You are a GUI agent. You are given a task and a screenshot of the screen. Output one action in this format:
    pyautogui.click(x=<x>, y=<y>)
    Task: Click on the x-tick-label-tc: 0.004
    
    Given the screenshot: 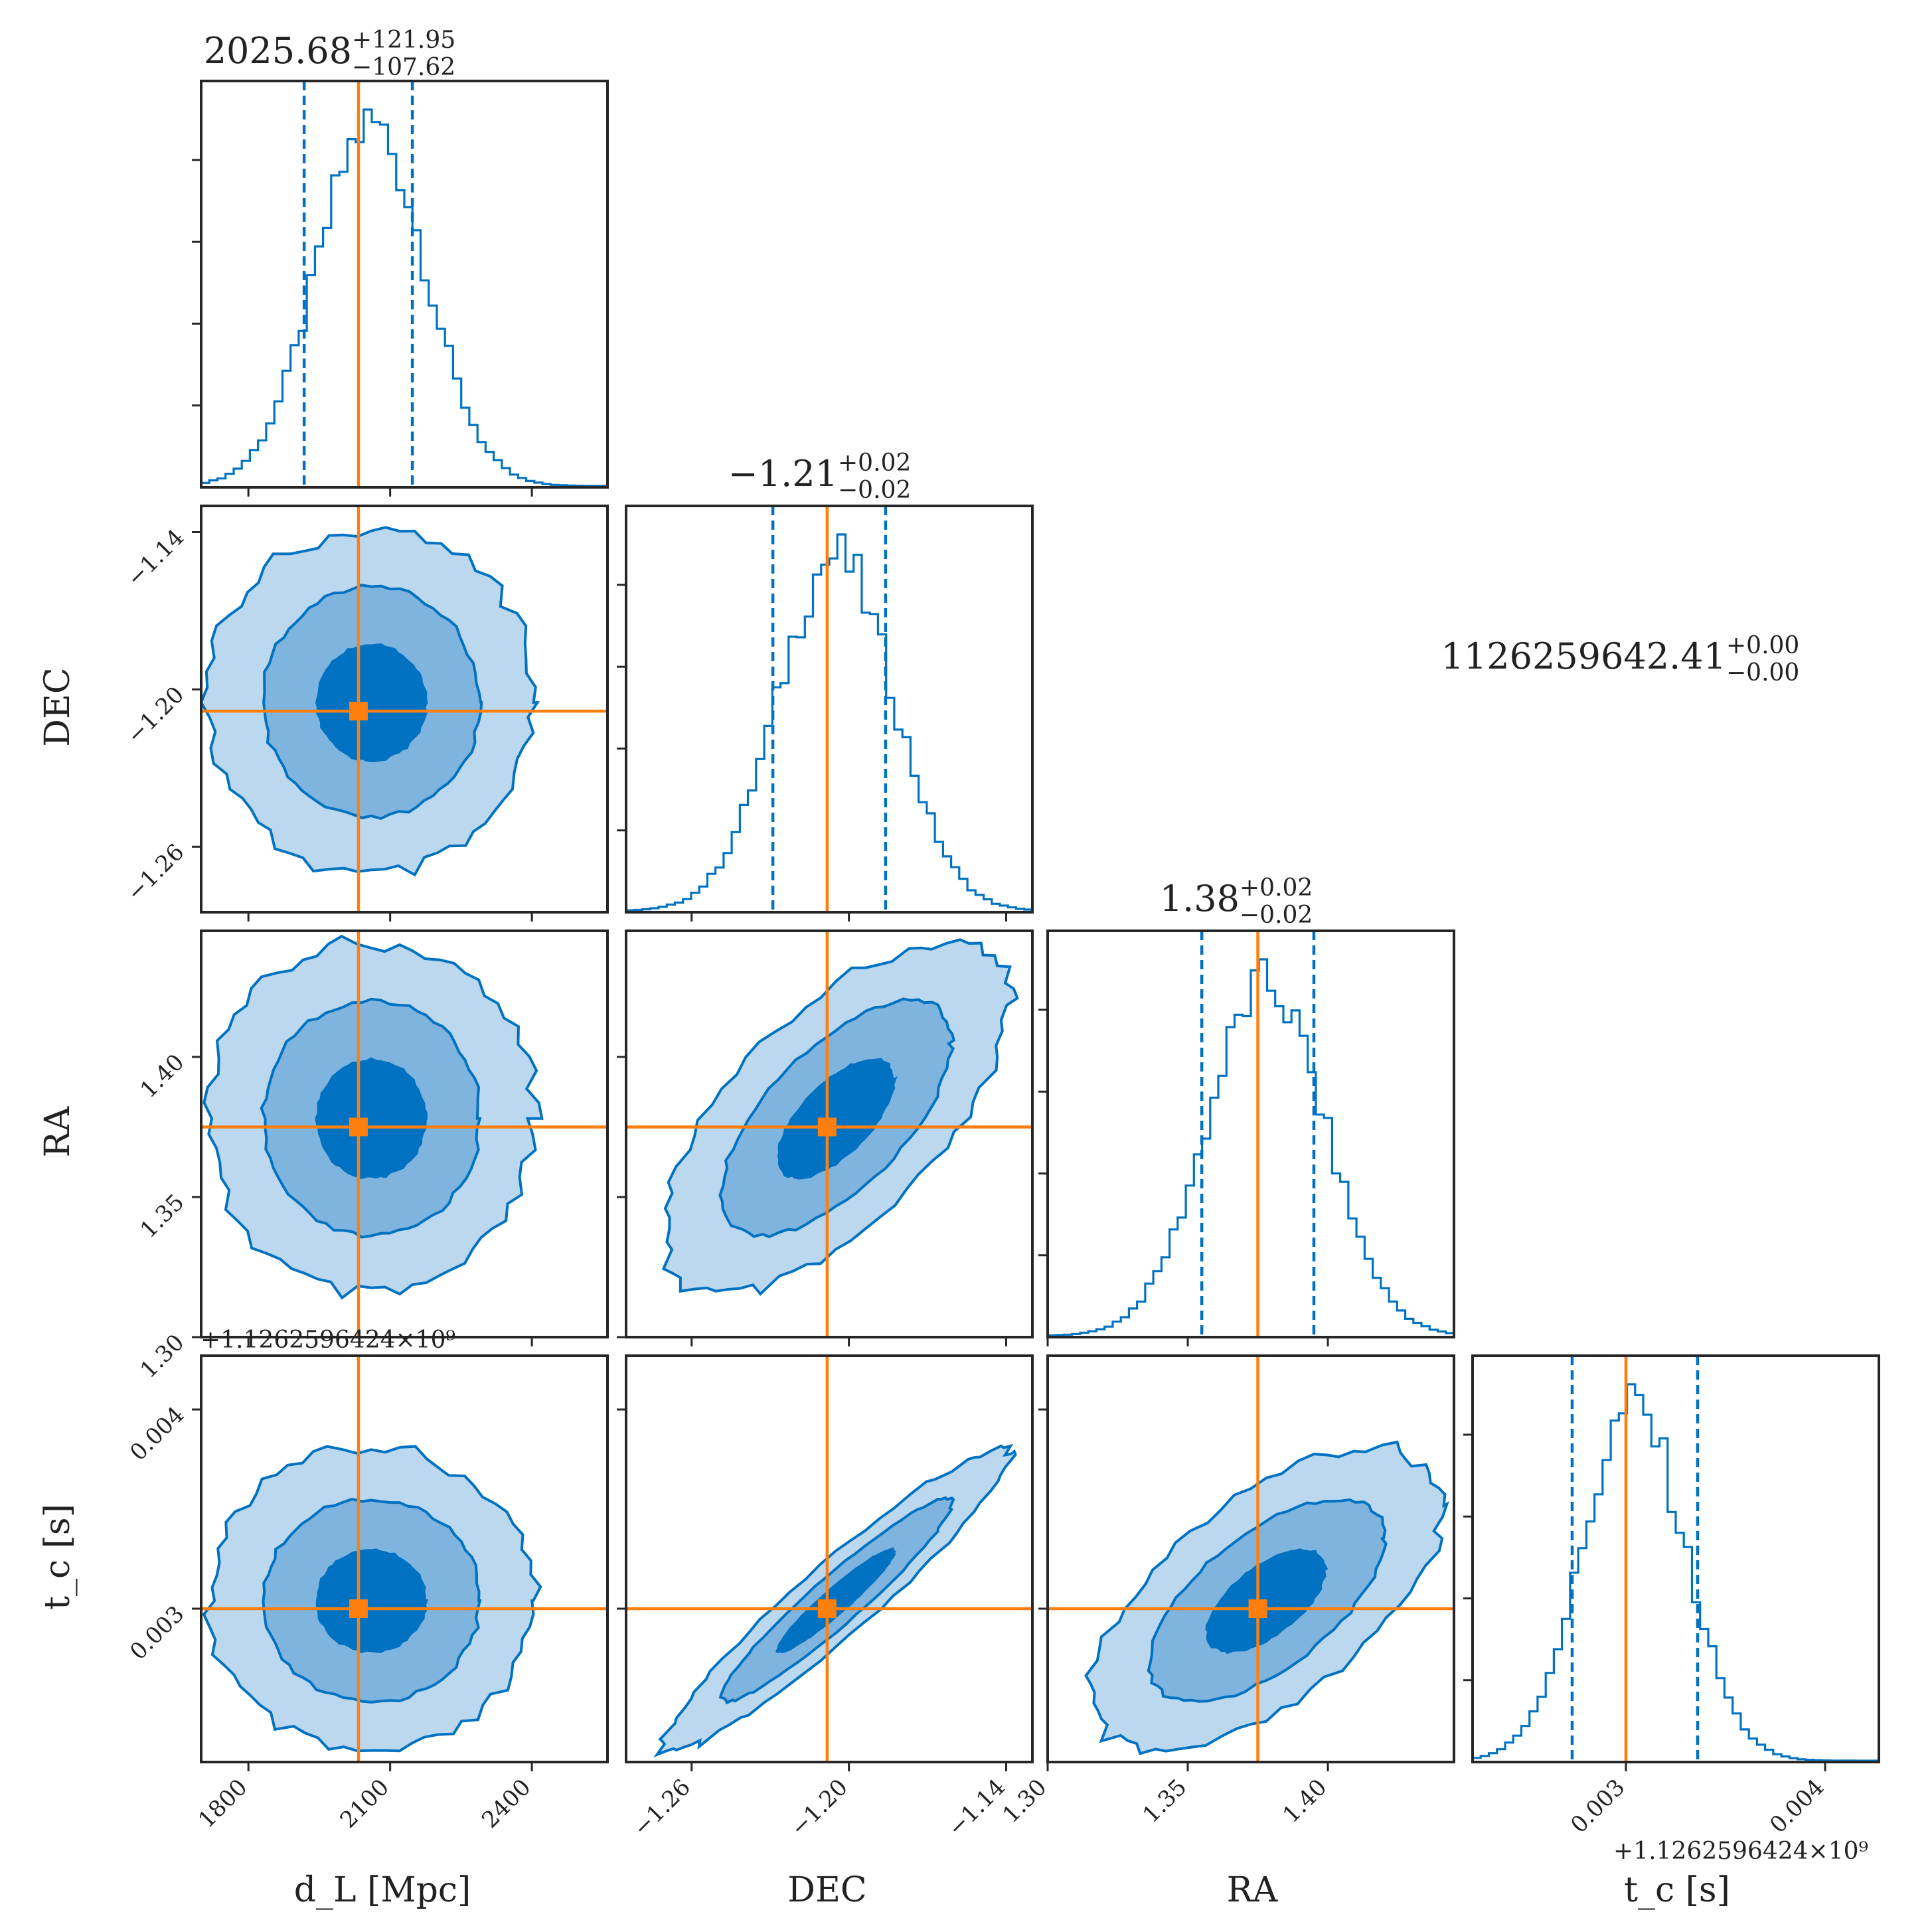 What is the action you would take?
    pyautogui.click(x=1797, y=1806)
    